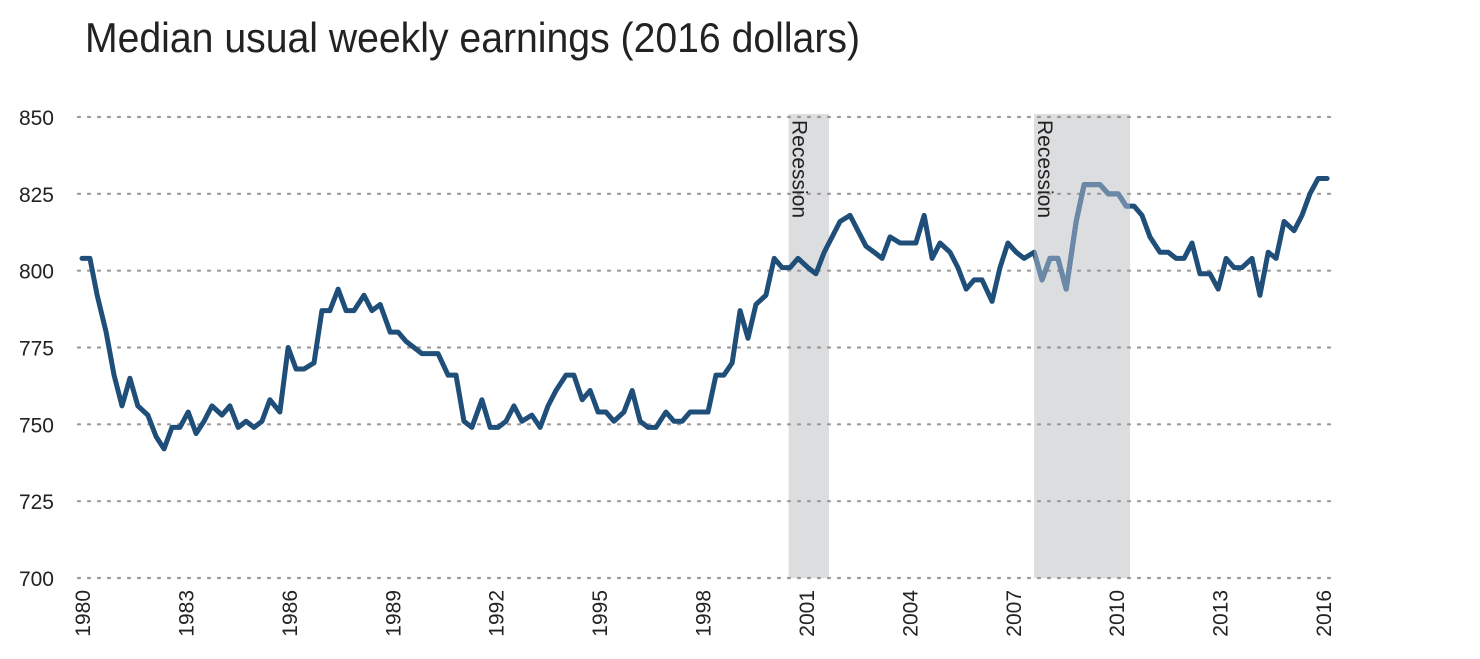 The image size is (1480, 659). I want to click on y-tick-label: 800, so click(36, 272).